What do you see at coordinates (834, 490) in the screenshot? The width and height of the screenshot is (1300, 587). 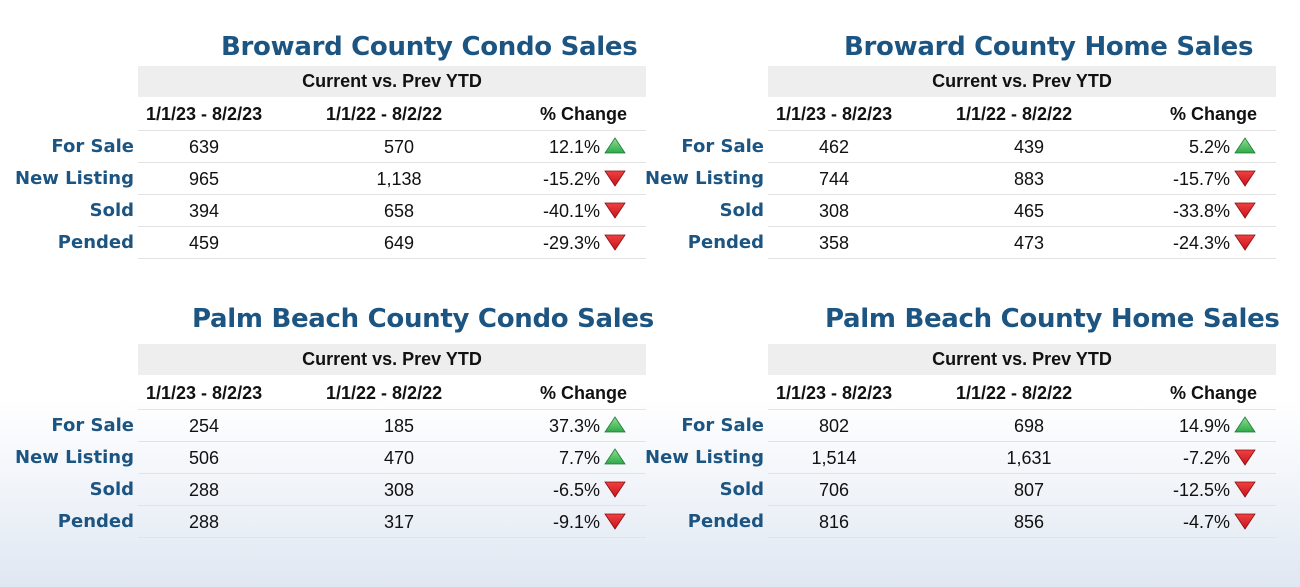 I see `current-value: 706` at bounding box center [834, 490].